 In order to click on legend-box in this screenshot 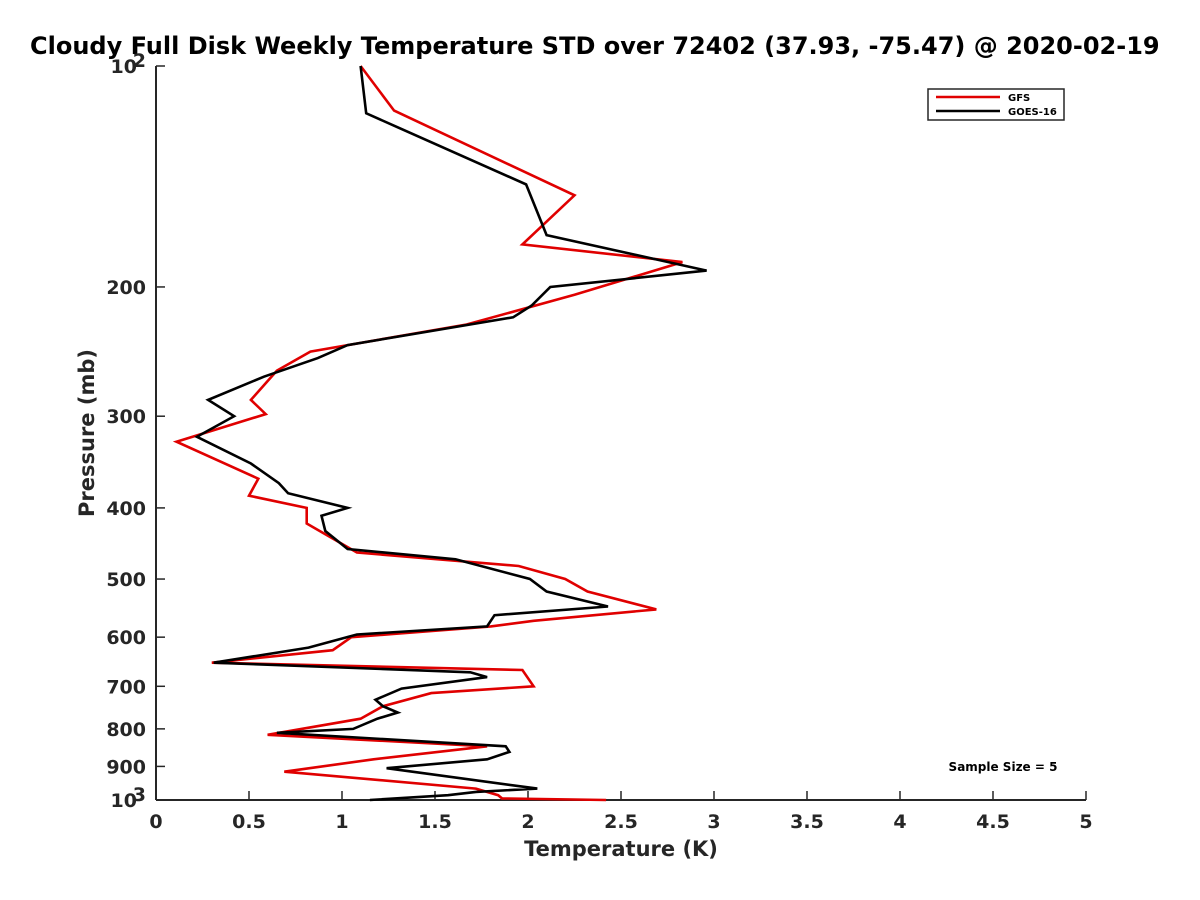, I will do `click(996, 104)`.